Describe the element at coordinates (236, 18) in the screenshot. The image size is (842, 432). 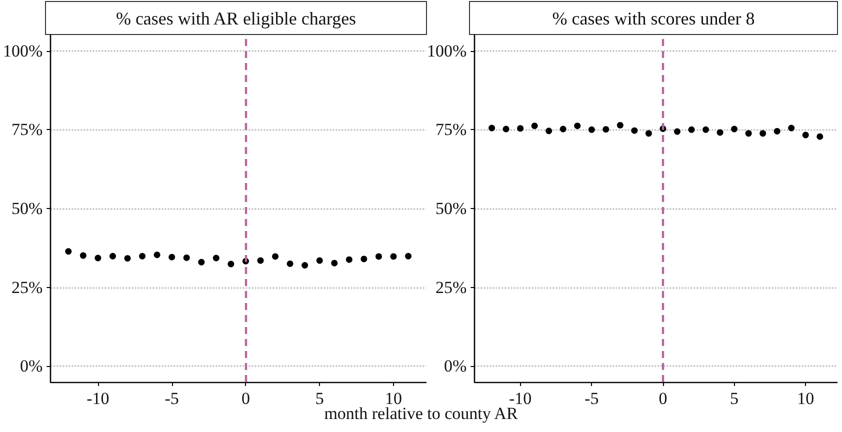
I see `chart-title: % cases with AR eligible charges` at that location.